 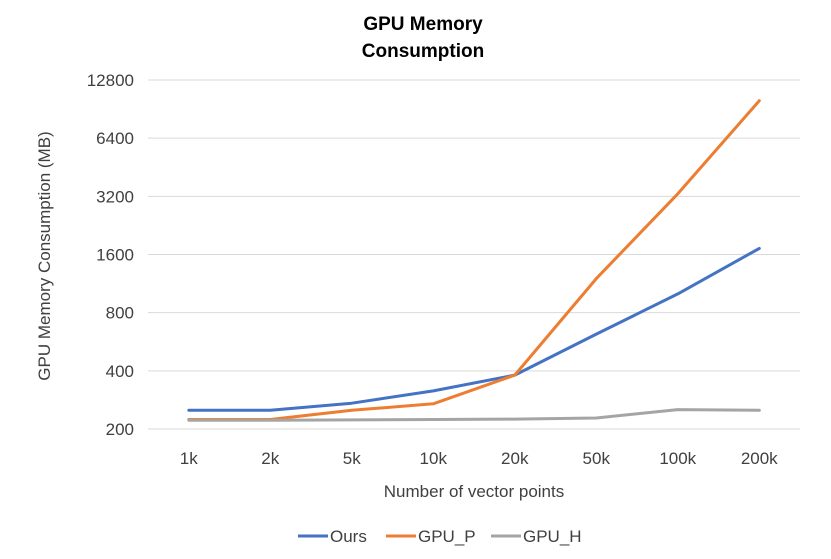 I want to click on legend-entry: GPU_H, so click(x=536, y=536).